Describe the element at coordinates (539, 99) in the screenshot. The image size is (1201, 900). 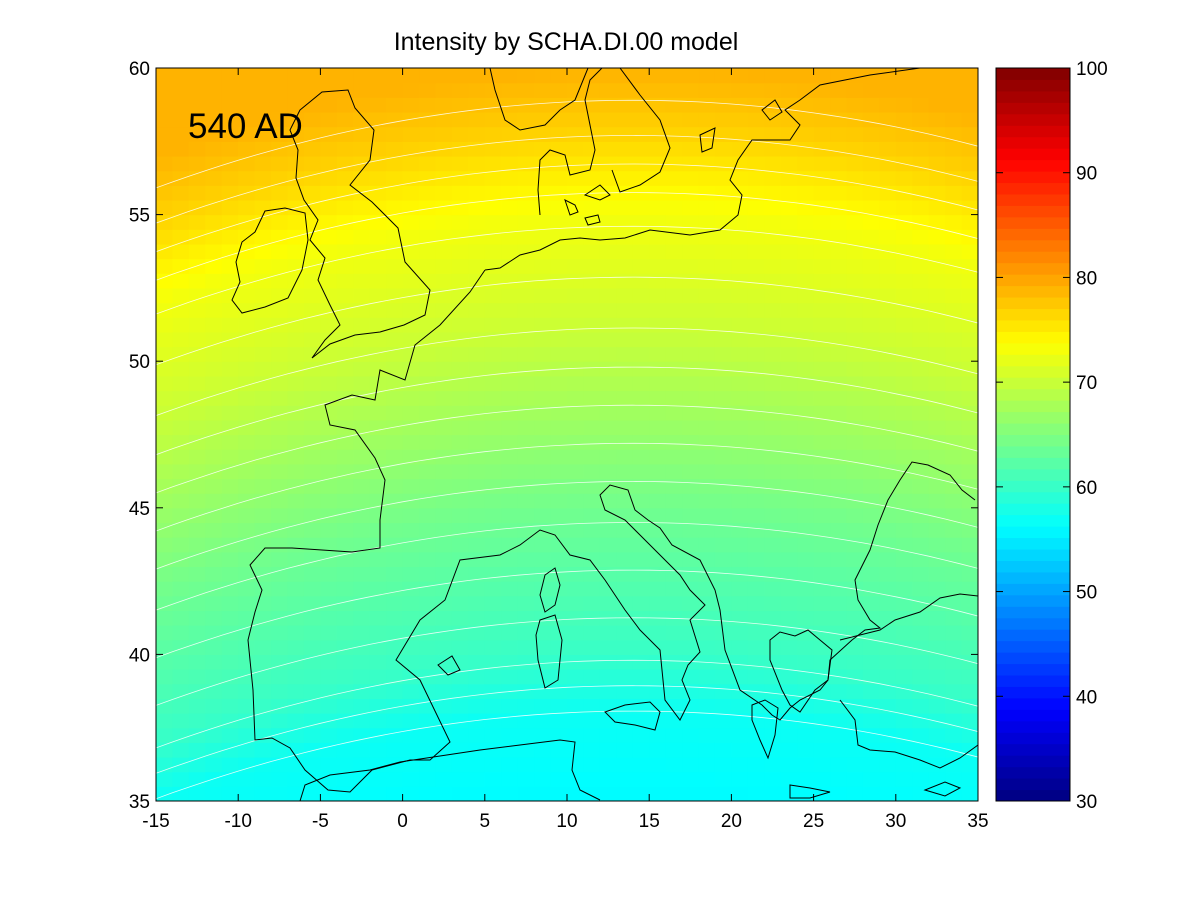
I see `coastline-jutland` at that location.